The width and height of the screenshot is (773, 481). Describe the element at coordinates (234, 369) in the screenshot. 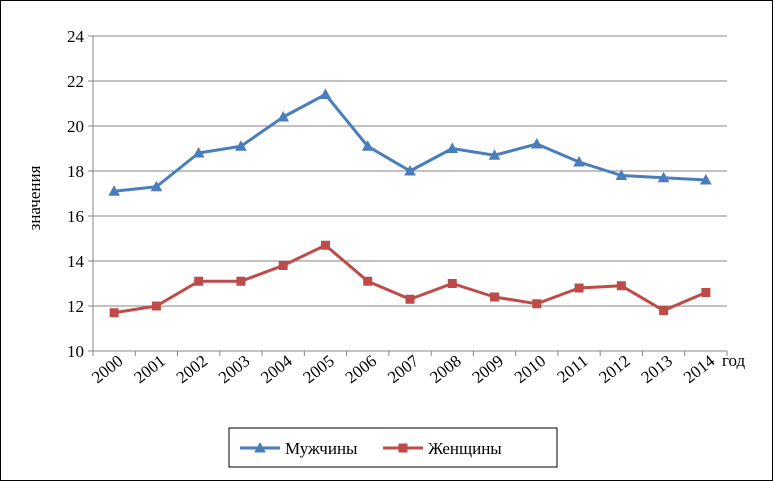

I see `x-tick-label: 2003` at that location.